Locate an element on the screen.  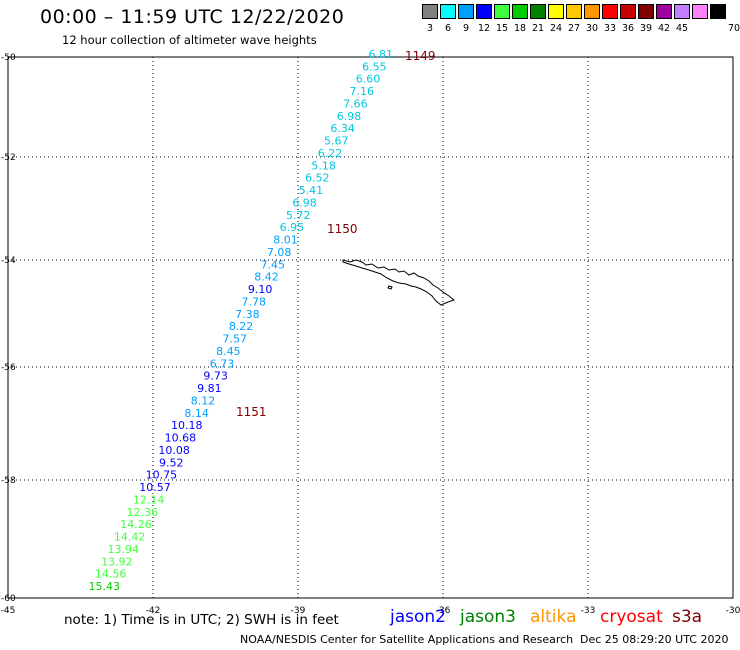
swh-value-label: 8.14 is located at coordinates (196, 413).